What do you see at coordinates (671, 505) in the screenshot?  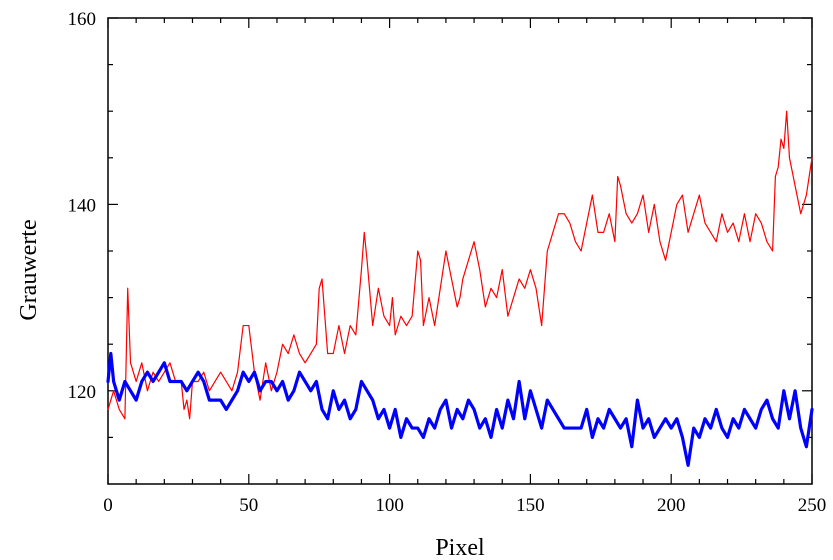 I see `x-tick-label: 200` at bounding box center [671, 505].